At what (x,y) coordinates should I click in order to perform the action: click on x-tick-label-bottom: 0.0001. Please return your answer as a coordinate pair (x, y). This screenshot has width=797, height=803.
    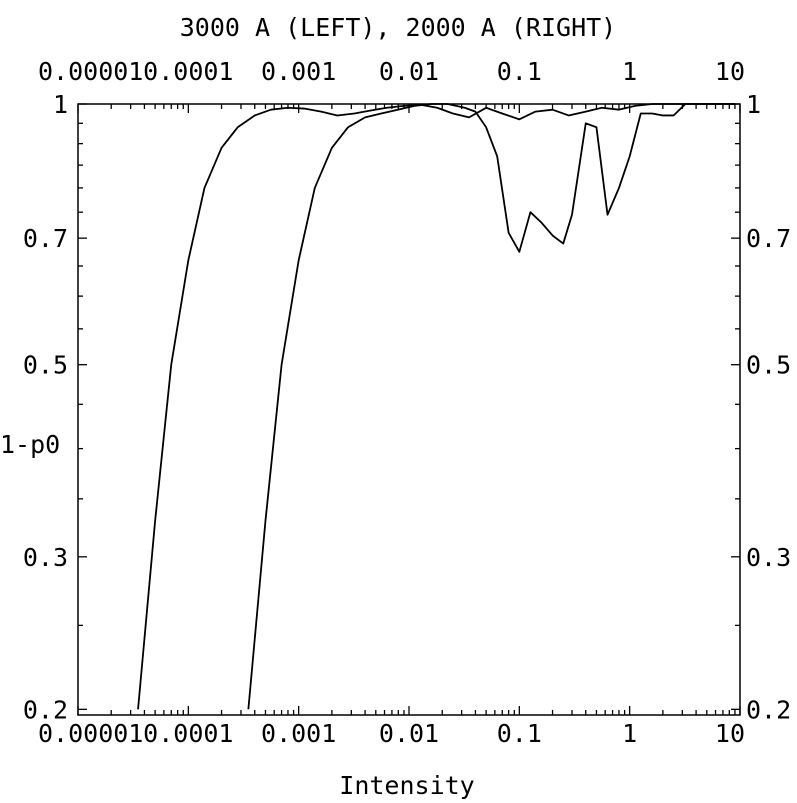
    Looking at the image, I should click on (188, 733).